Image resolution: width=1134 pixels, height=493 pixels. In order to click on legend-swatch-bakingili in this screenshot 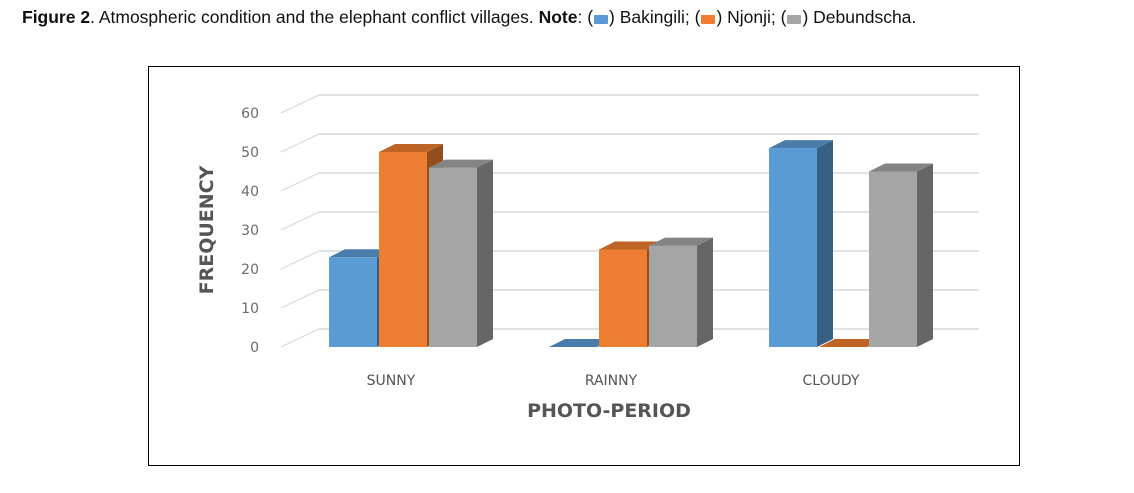, I will do `click(601, 19)`.